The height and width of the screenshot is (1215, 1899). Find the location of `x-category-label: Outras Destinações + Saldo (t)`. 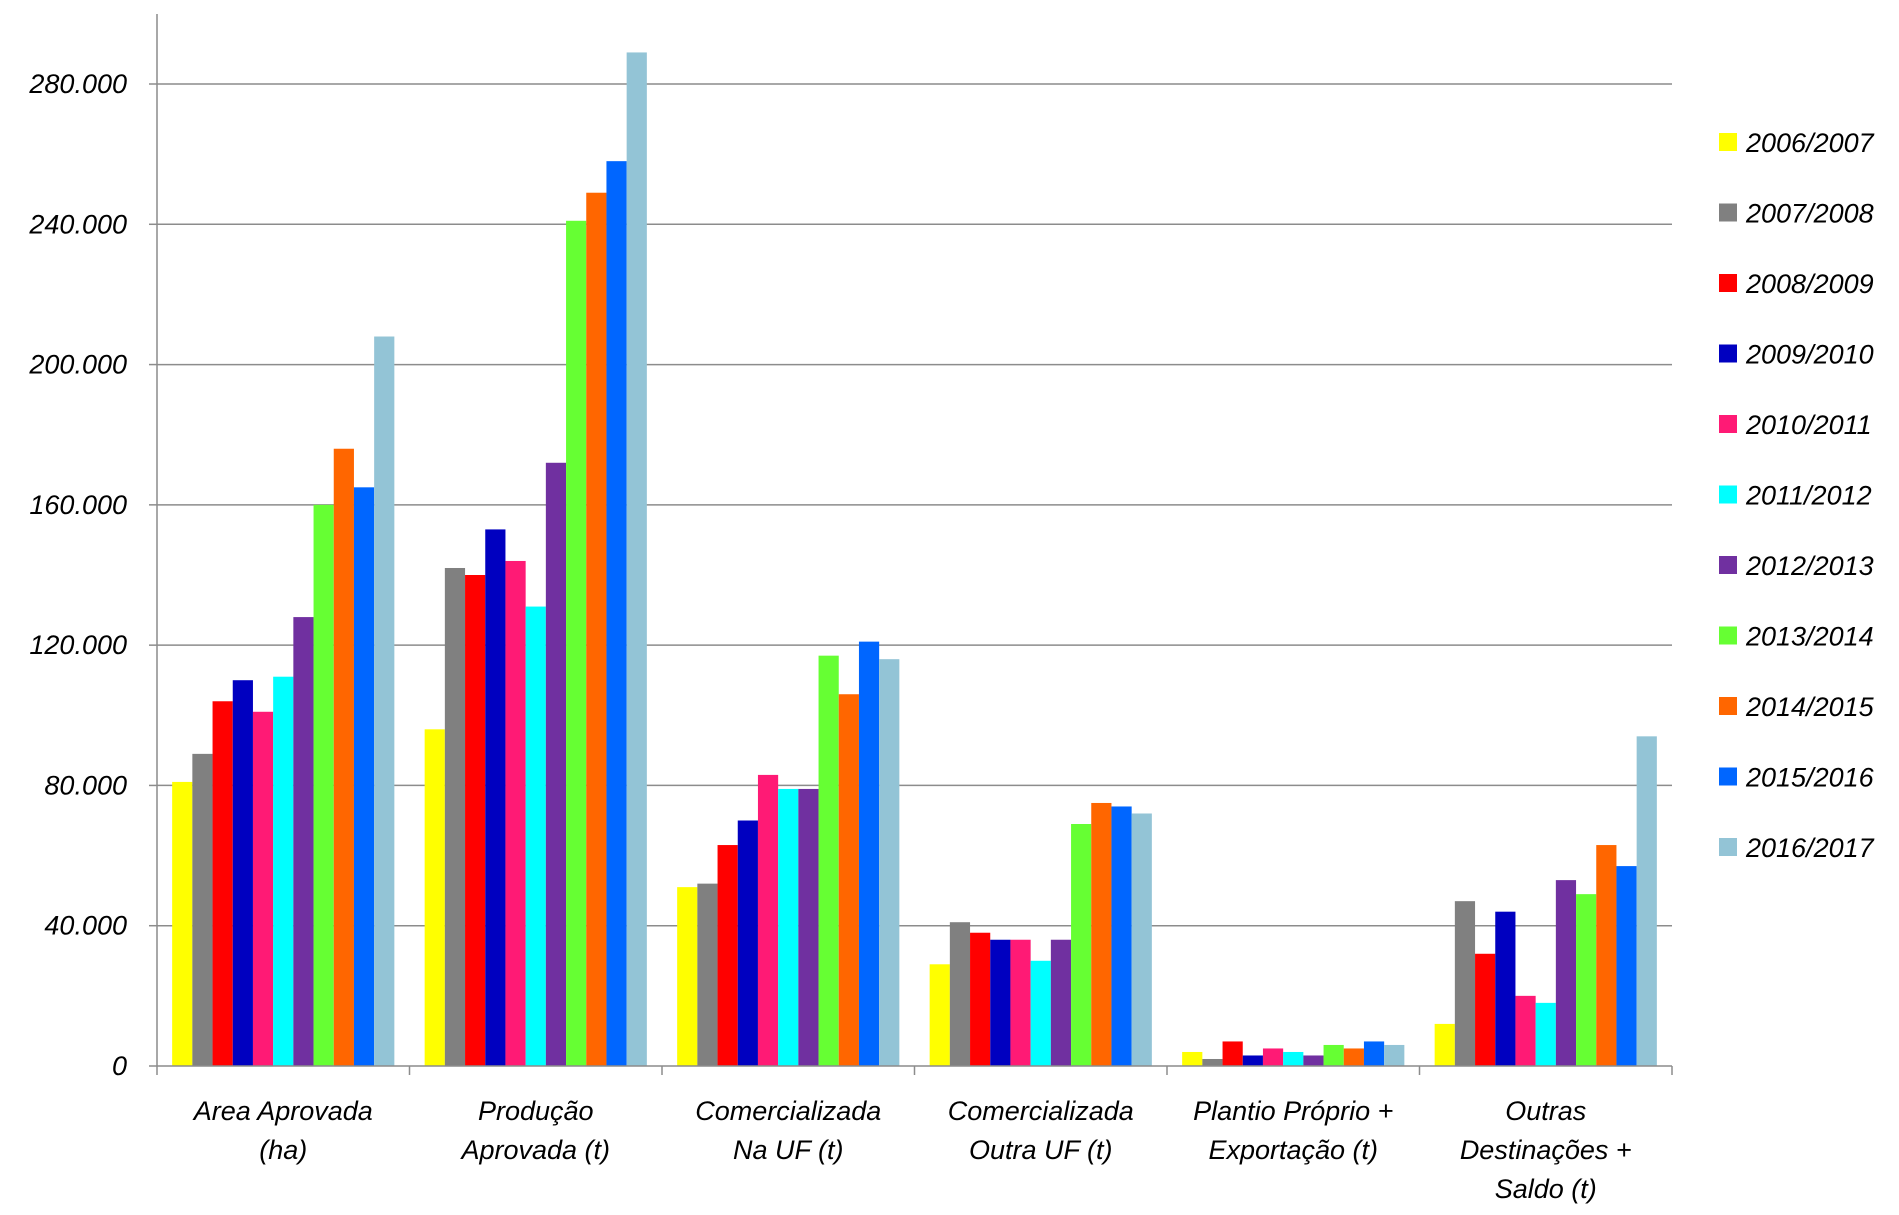

x-category-label: Outras Destinações + Saldo (t) is located at coordinates (1546, 1150).